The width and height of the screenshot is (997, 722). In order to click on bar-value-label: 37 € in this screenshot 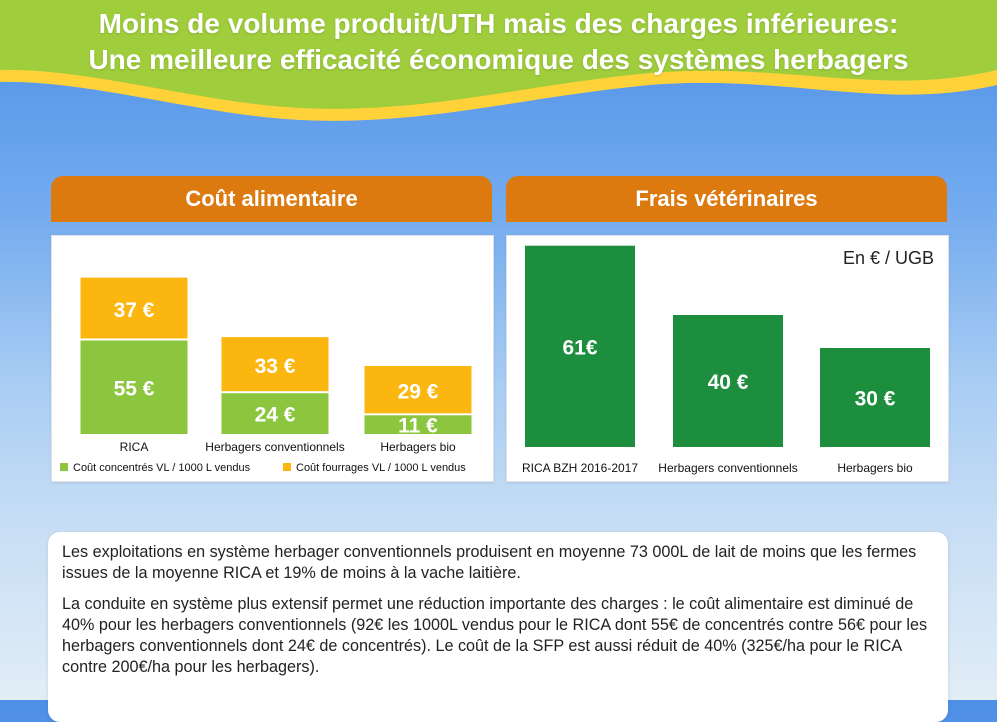, I will do `click(134, 310)`.